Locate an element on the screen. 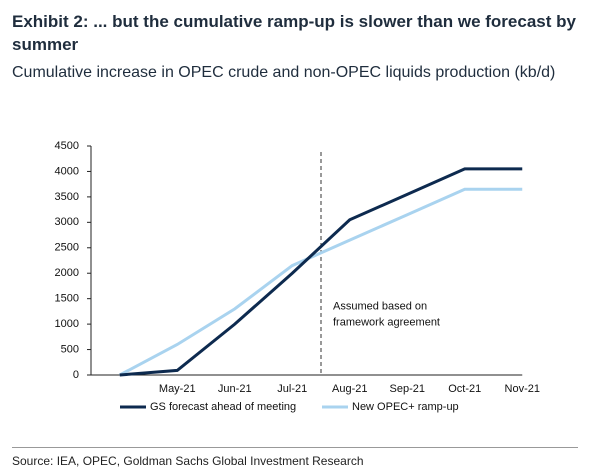  x-tick-label: Jul-21 is located at coordinates (292, 389).